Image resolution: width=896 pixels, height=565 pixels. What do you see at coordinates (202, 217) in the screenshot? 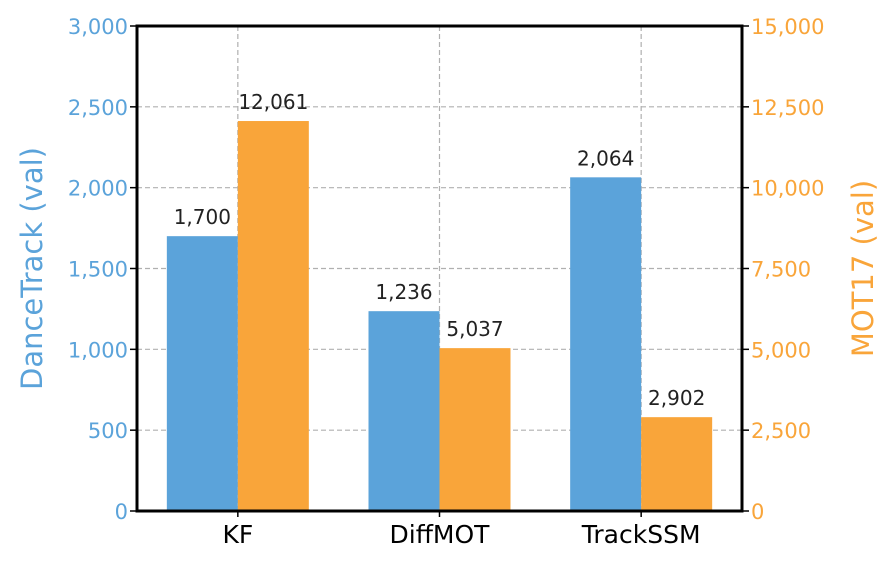
I see `data-label: 1,700` at bounding box center [202, 217].